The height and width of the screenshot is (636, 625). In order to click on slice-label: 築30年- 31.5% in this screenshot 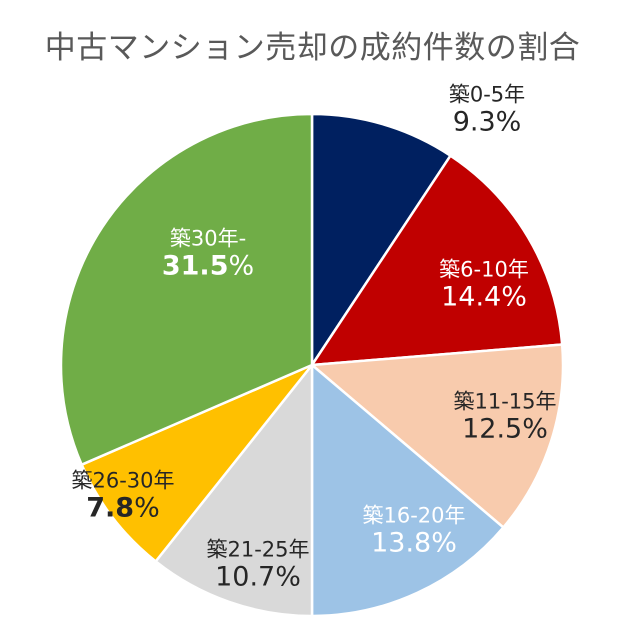, I will do `click(208, 253)`.